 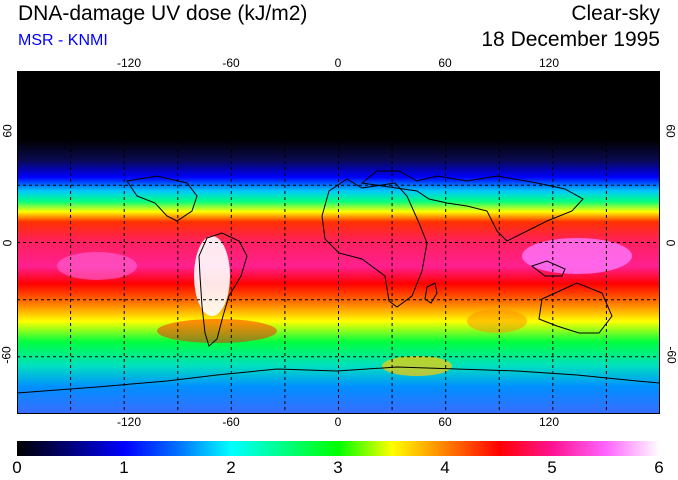 I want to click on top-lon-tick-label: 60, so click(x=445, y=63).